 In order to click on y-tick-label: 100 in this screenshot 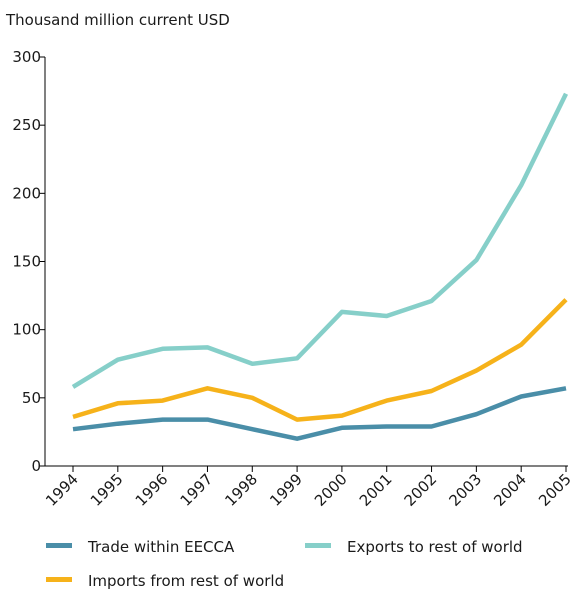, I will do `click(26, 330)`.